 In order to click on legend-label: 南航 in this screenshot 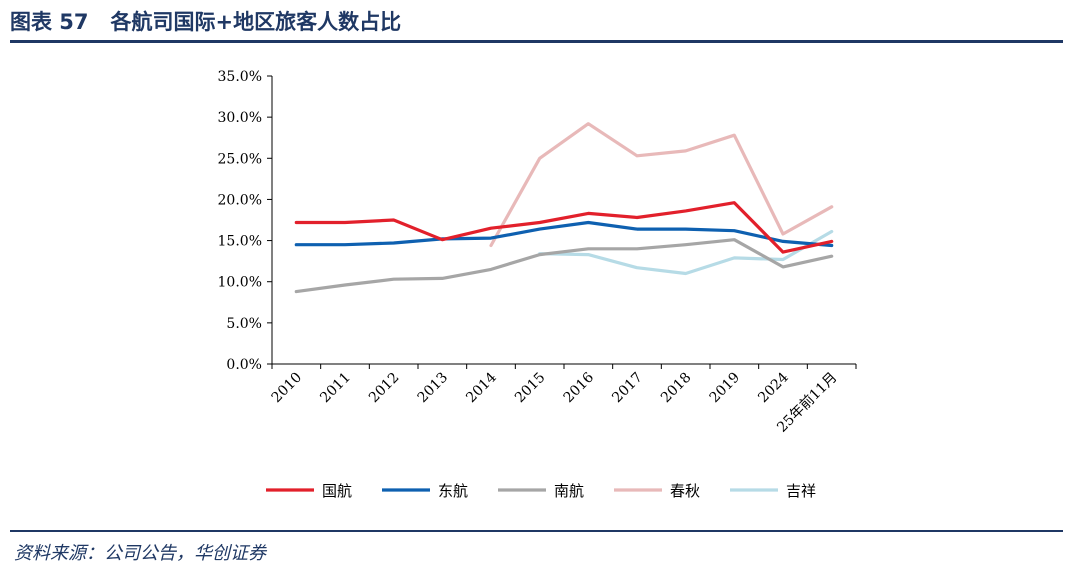, I will do `click(569, 491)`.